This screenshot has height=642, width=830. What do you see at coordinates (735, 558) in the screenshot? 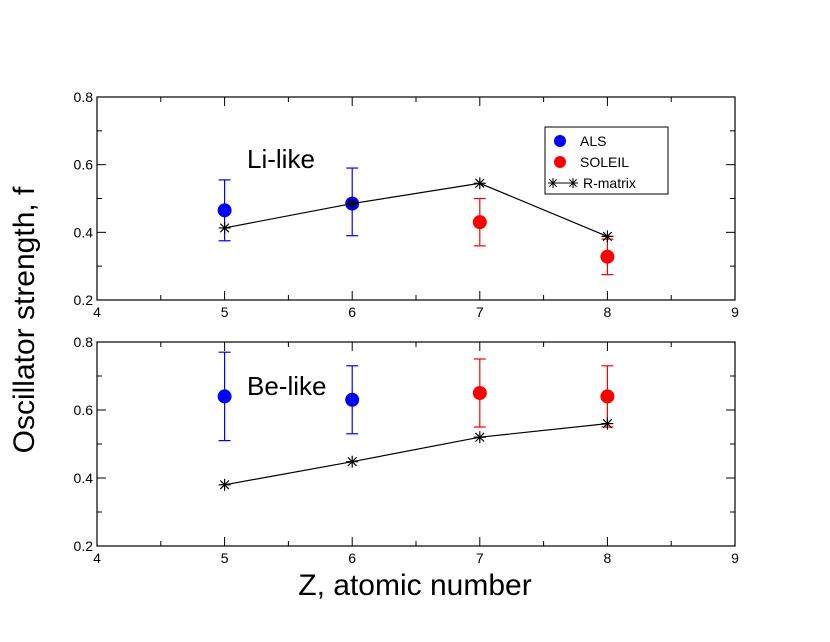
I see `x-tick-label-bottom: 9` at bounding box center [735, 558].